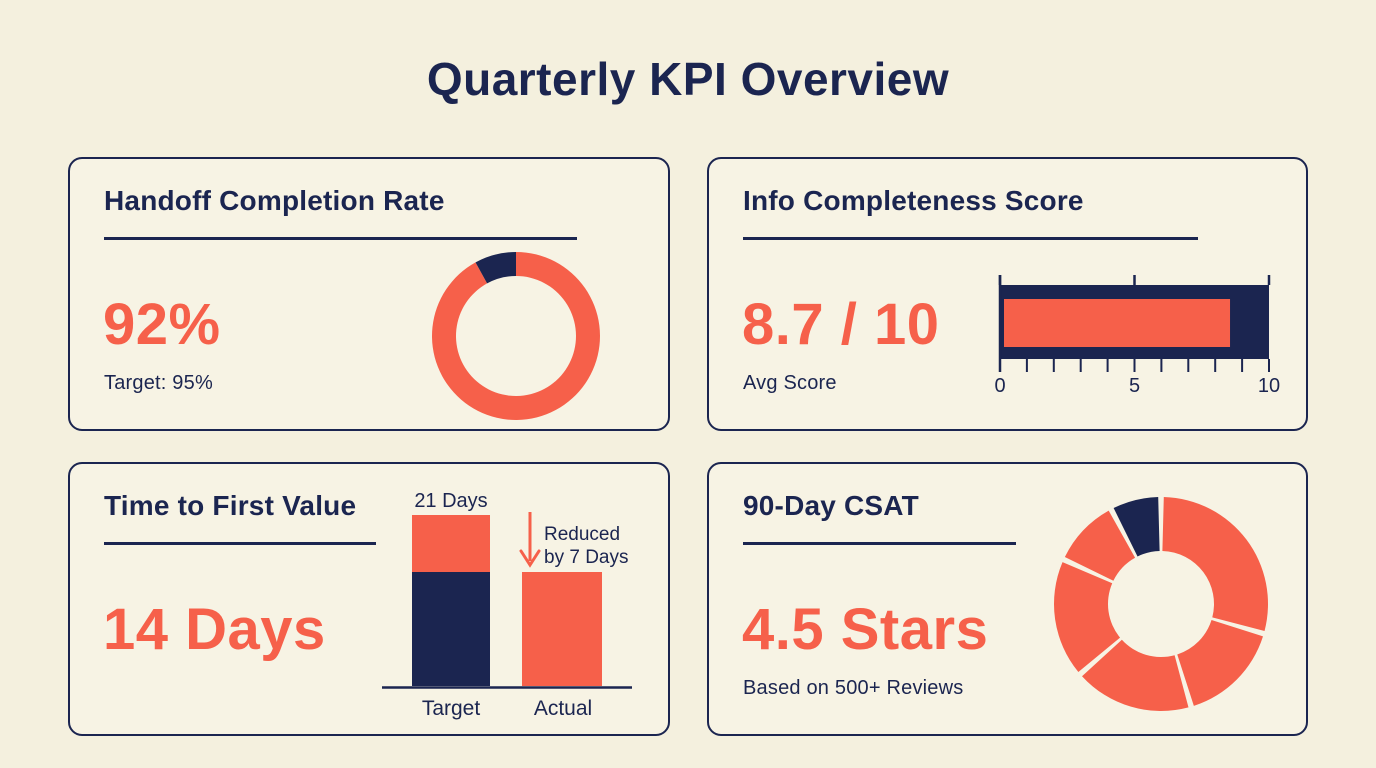  I want to click on handoff-donut-chart, so click(515, 336).